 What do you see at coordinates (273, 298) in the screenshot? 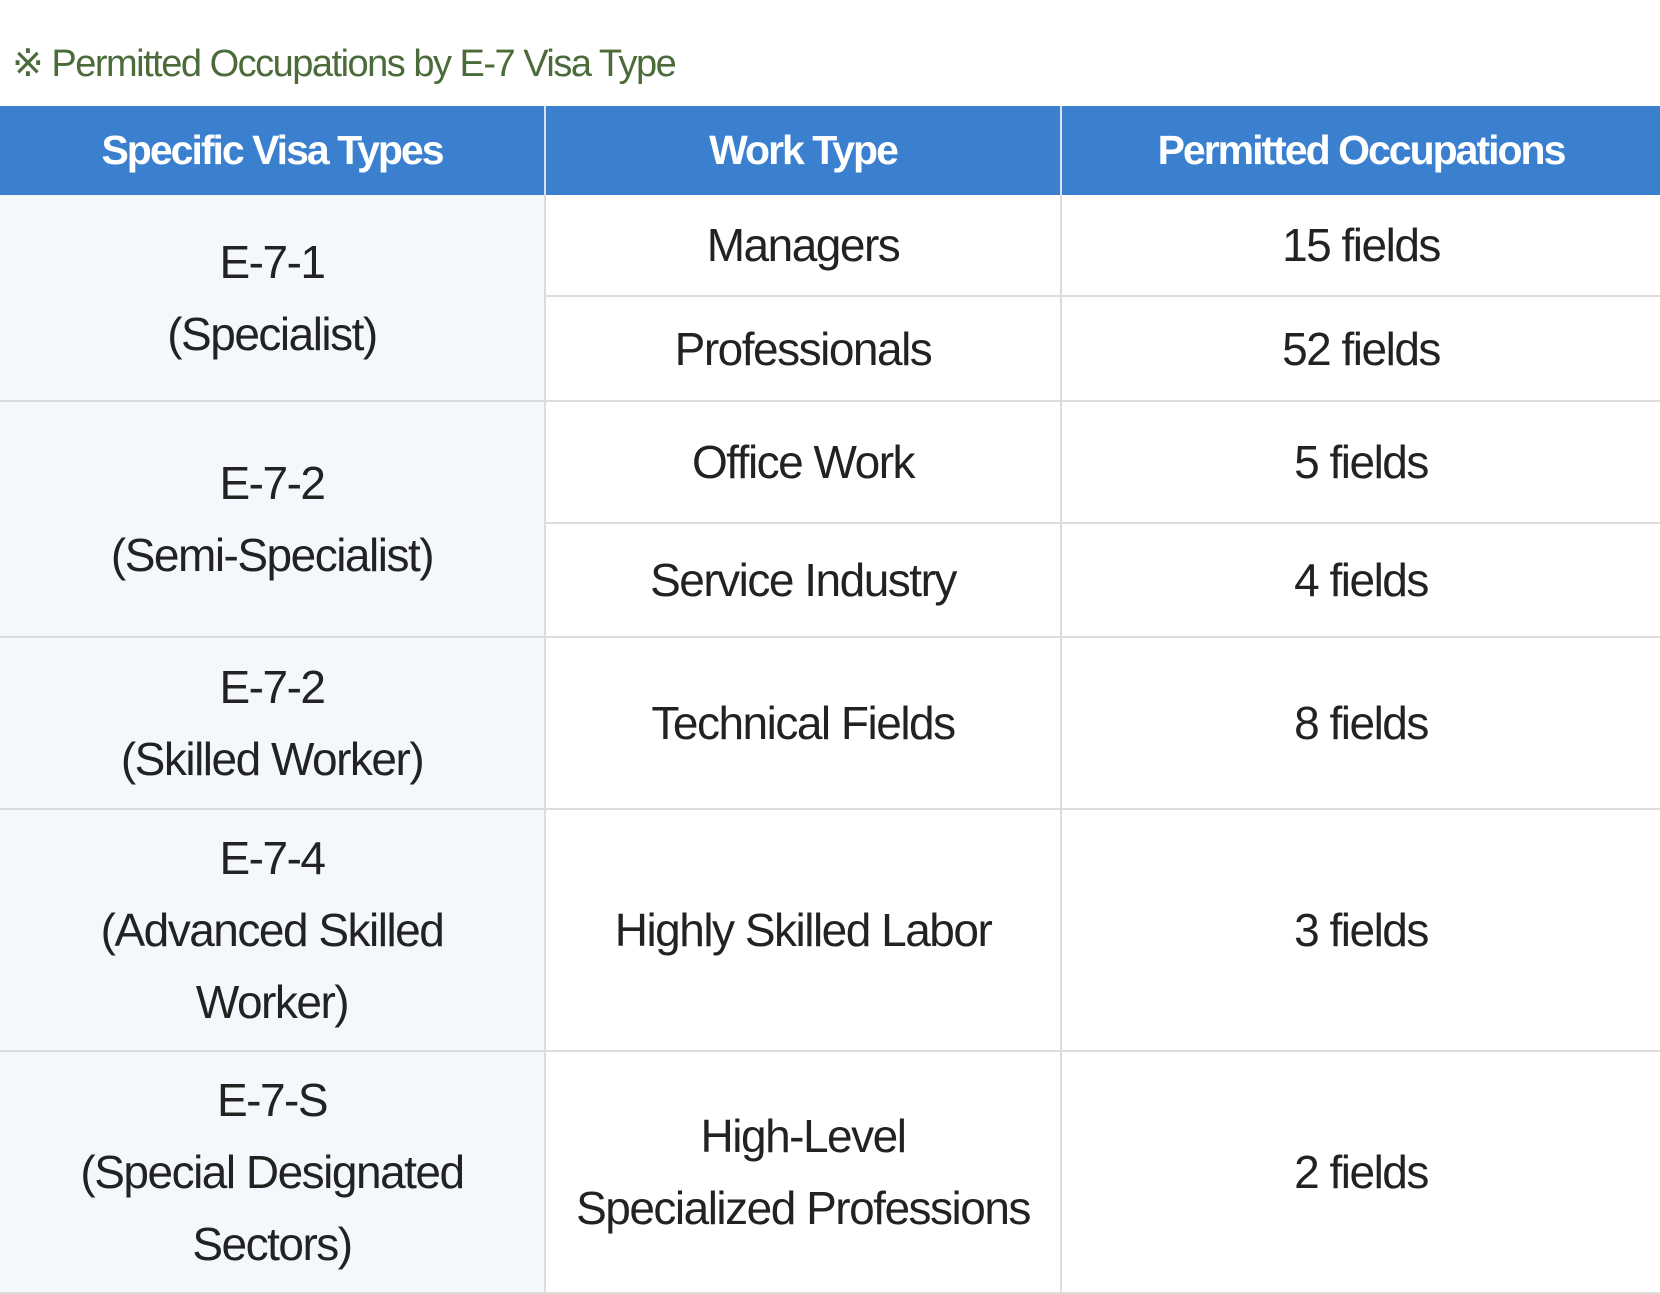
I see `visa-type-cell: E-7-1 (Specialist)` at bounding box center [273, 298].